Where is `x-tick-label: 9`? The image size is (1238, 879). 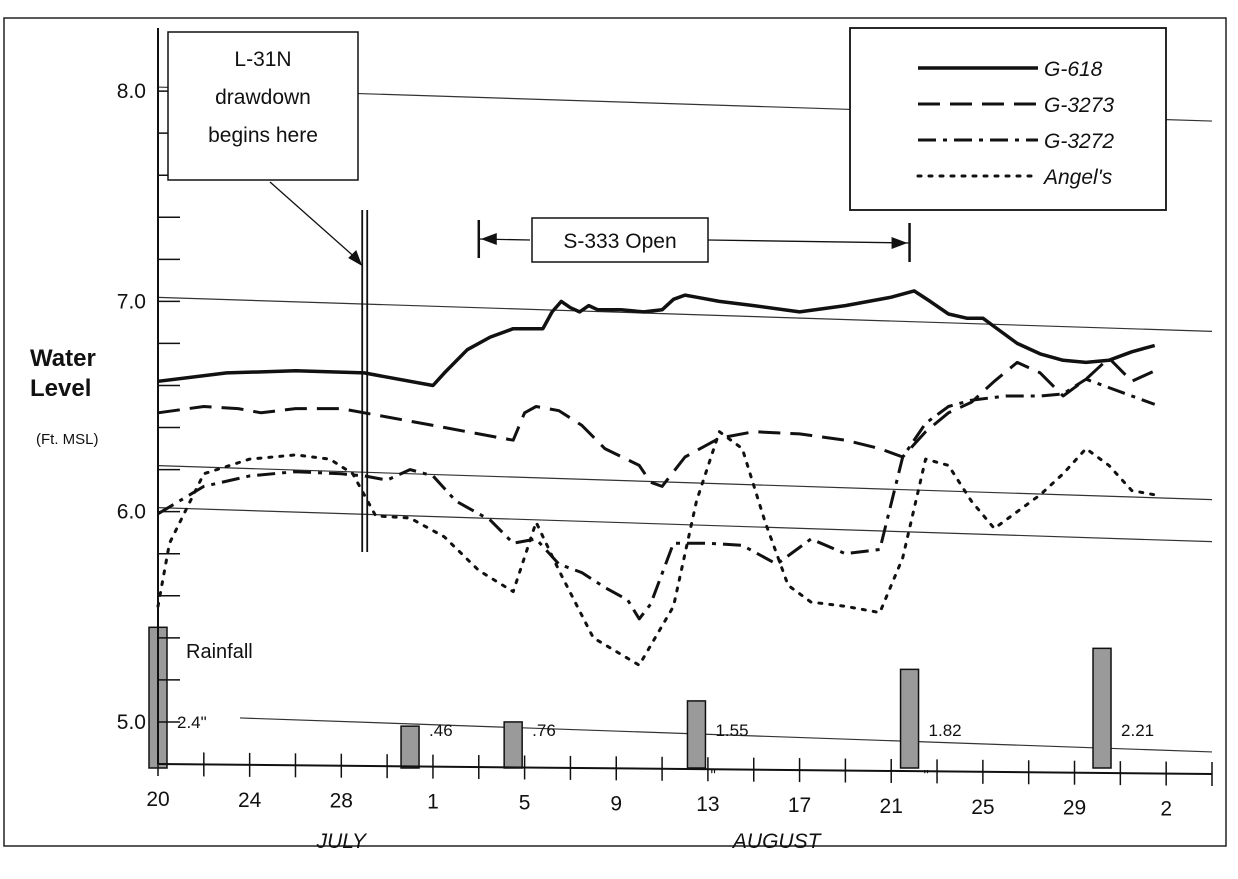
x-tick-label: 9 is located at coordinates (616, 803).